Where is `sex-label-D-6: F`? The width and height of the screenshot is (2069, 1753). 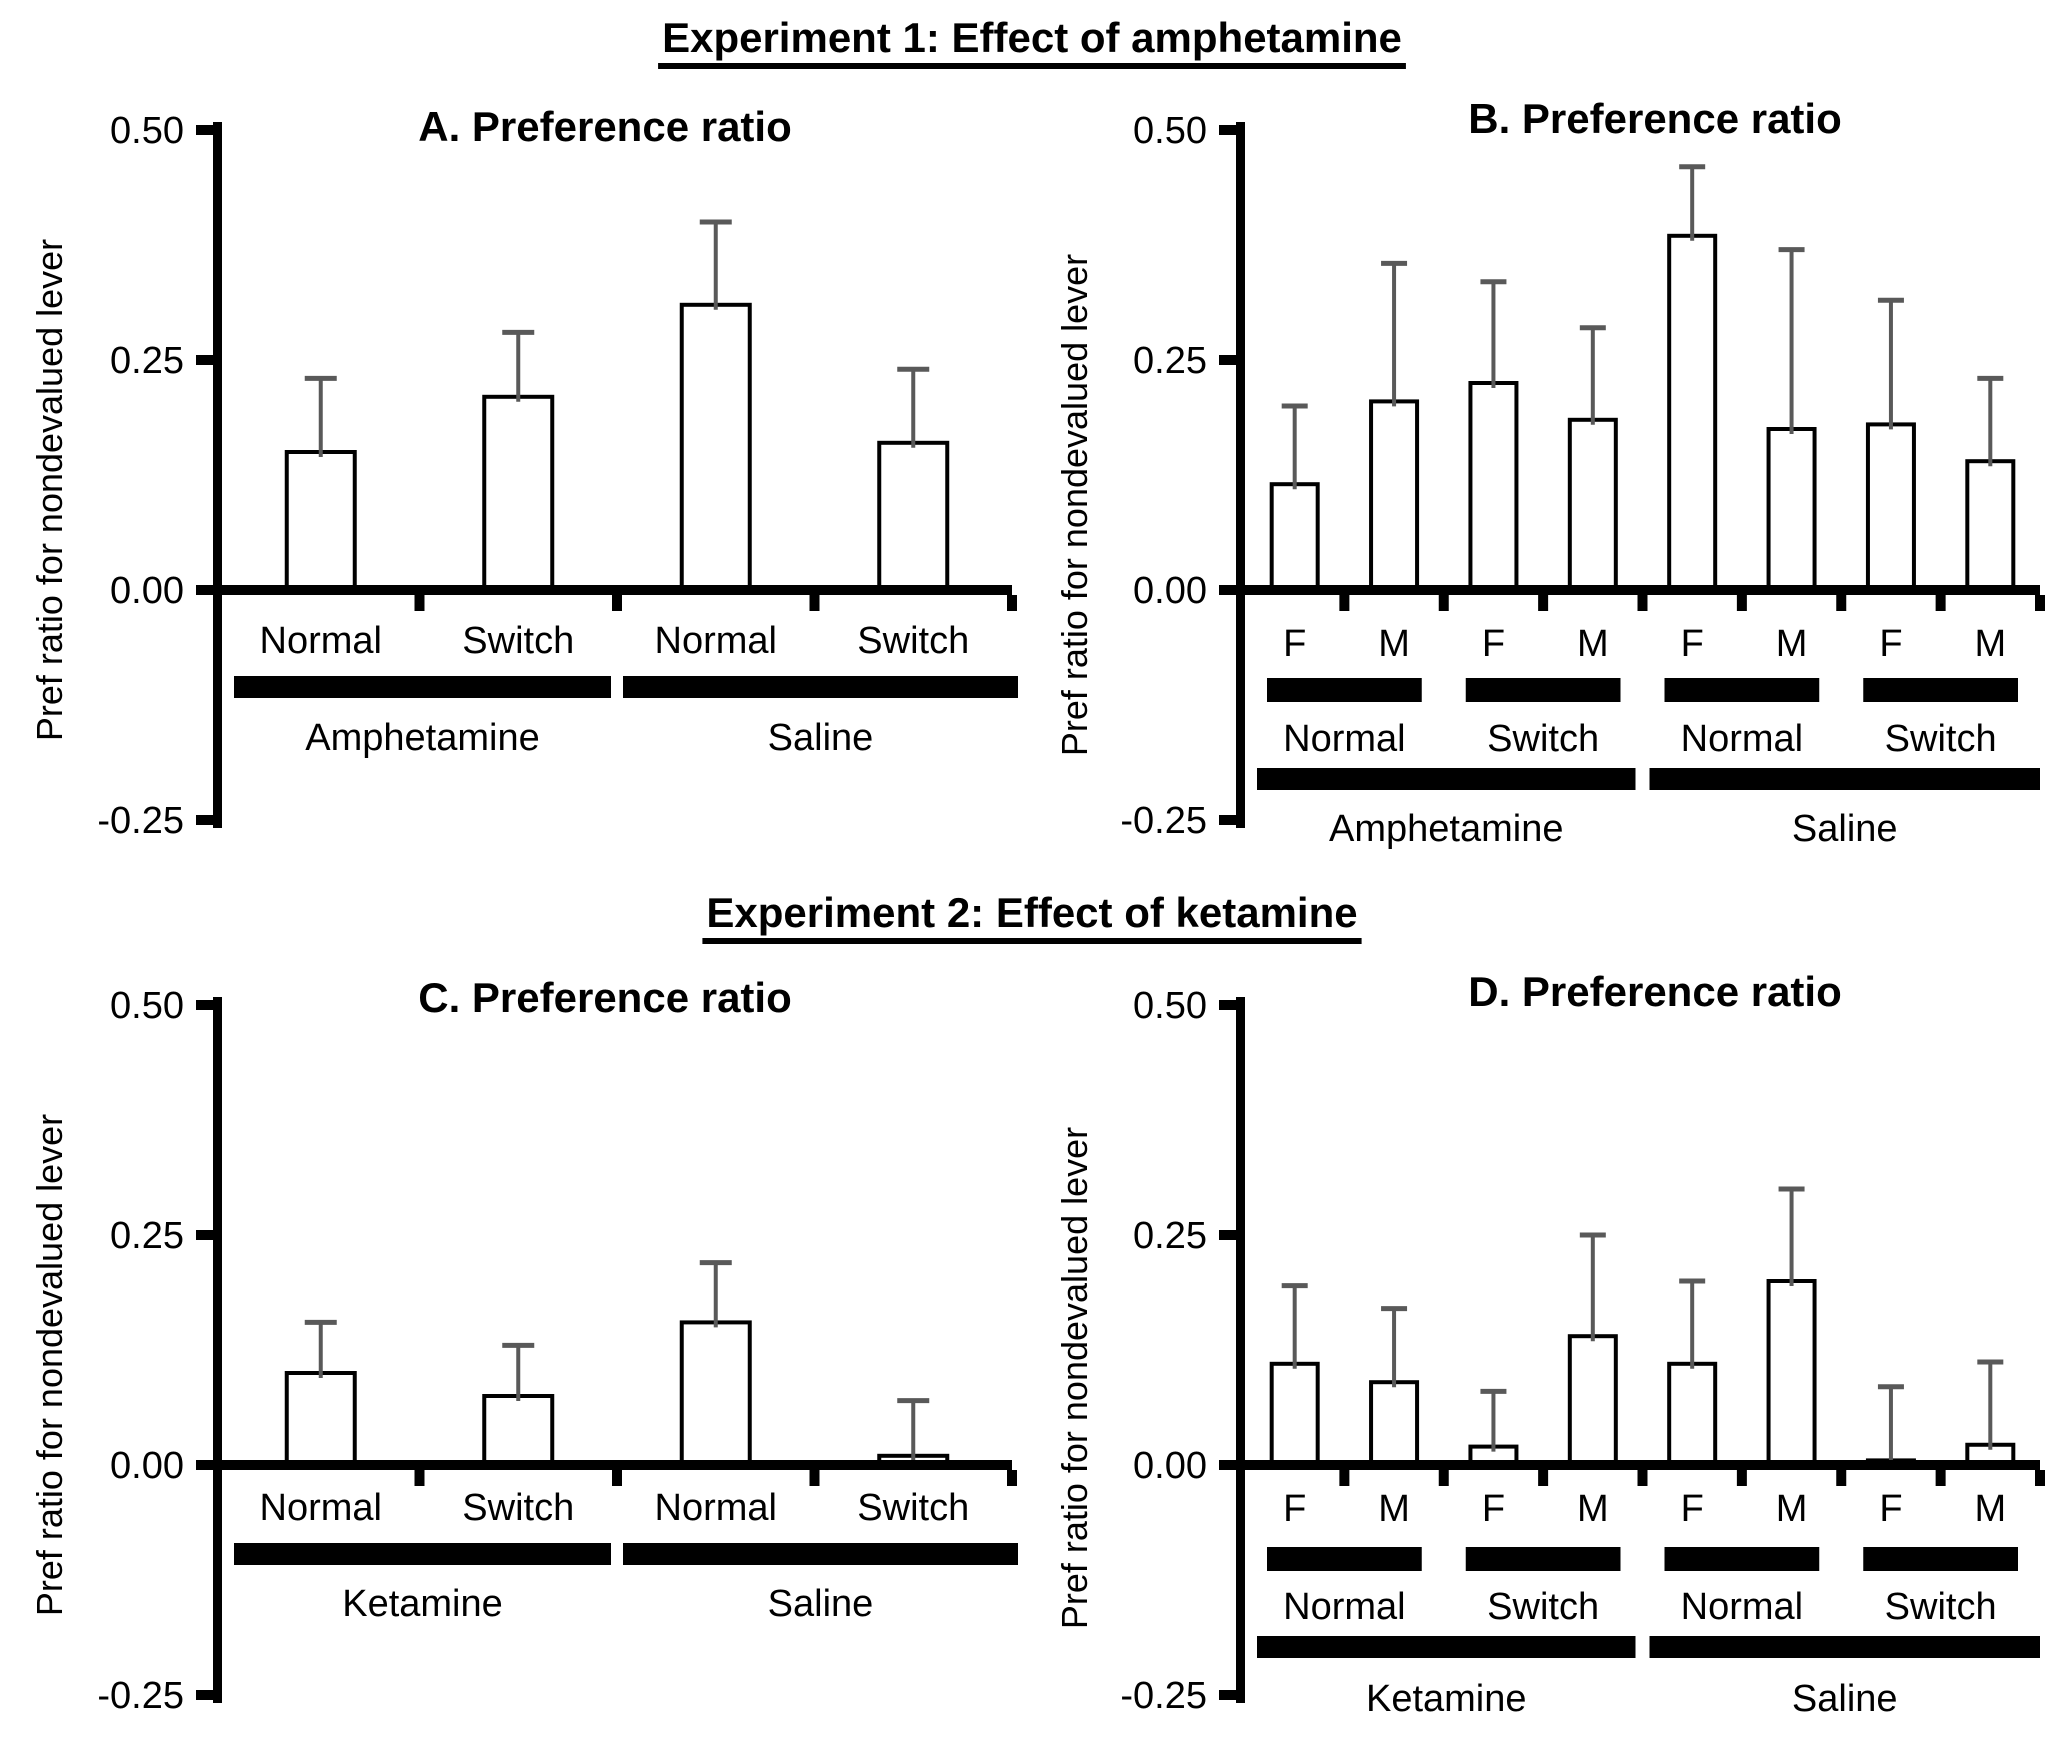 sex-label-D-6: F is located at coordinates (1890, 1509).